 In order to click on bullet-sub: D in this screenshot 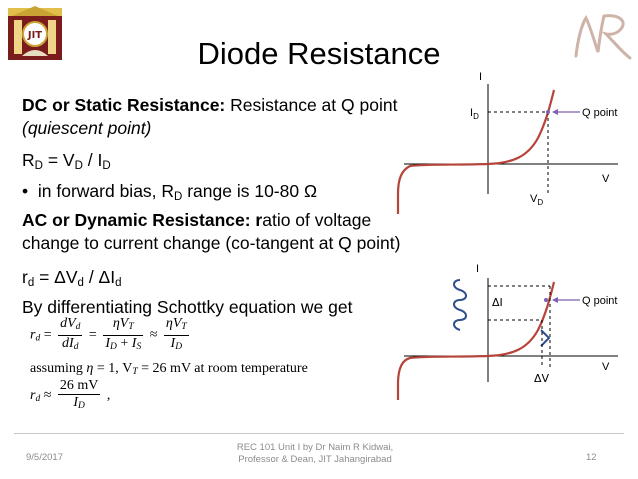, I will do `click(178, 197)`.